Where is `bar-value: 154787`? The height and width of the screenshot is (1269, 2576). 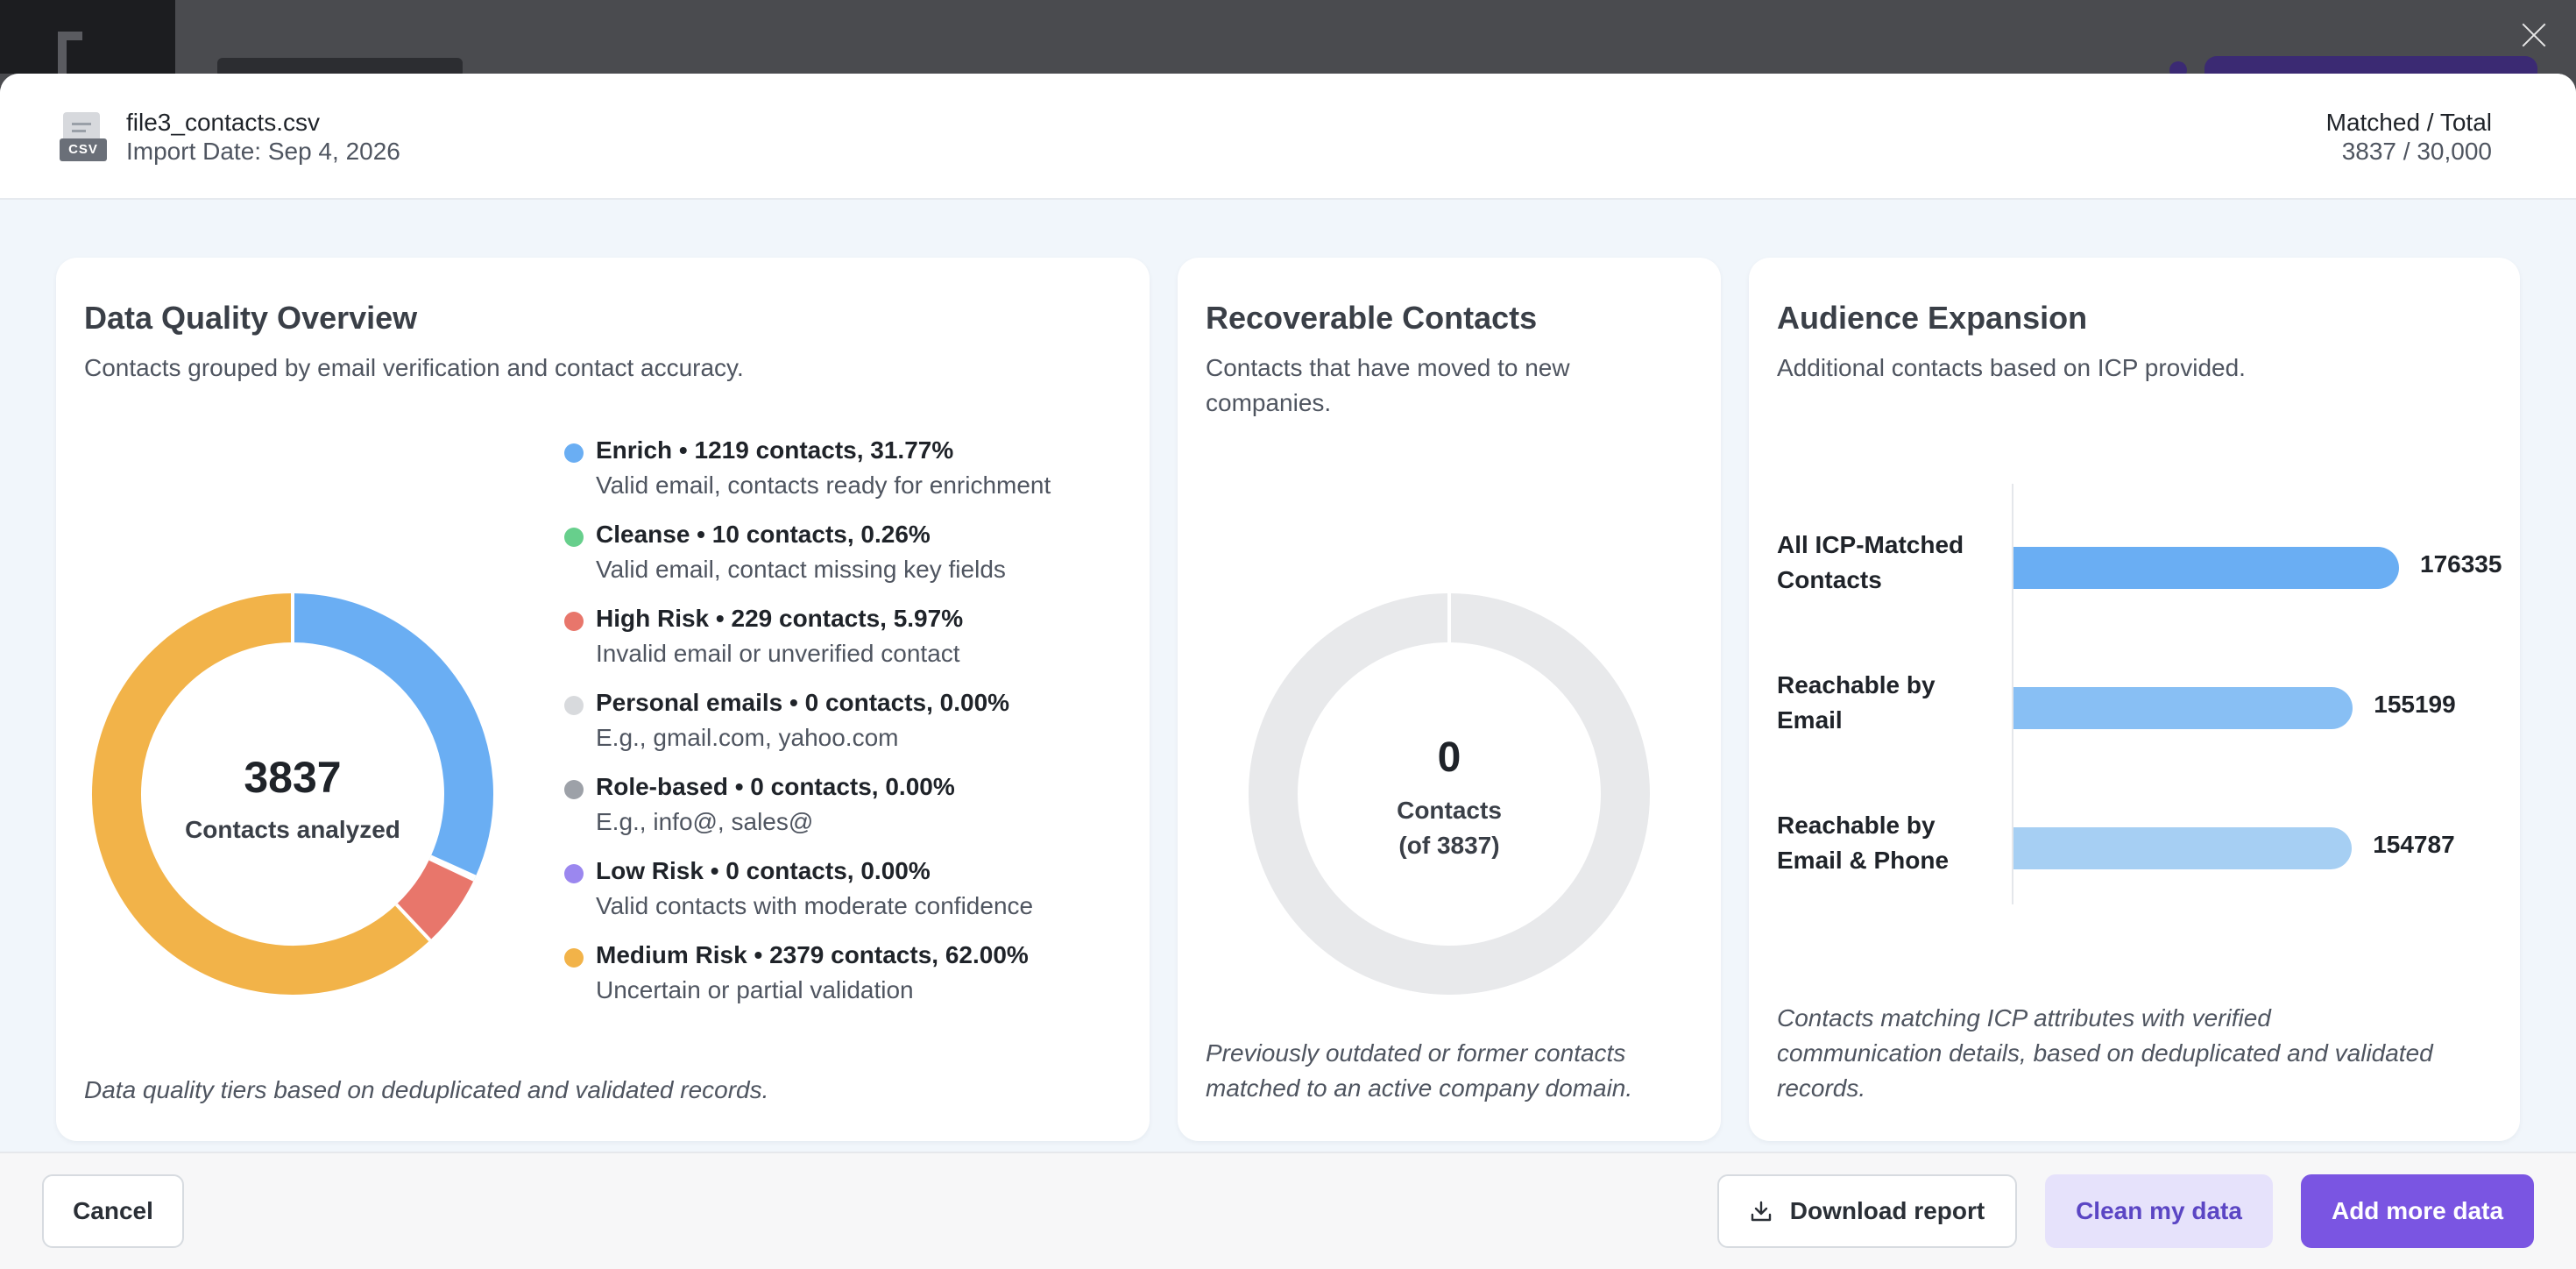
bar-value: 154787 is located at coordinates (2414, 844).